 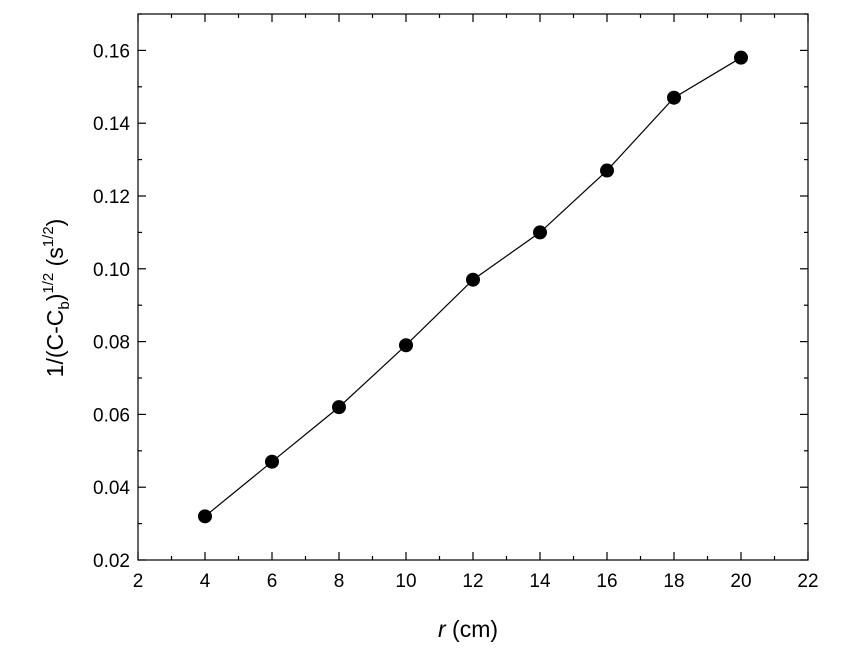 I want to click on x-axis-tick-labels: 2 4 6 8 10 12 14 16 18 20 22, so click(x=476, y=581).